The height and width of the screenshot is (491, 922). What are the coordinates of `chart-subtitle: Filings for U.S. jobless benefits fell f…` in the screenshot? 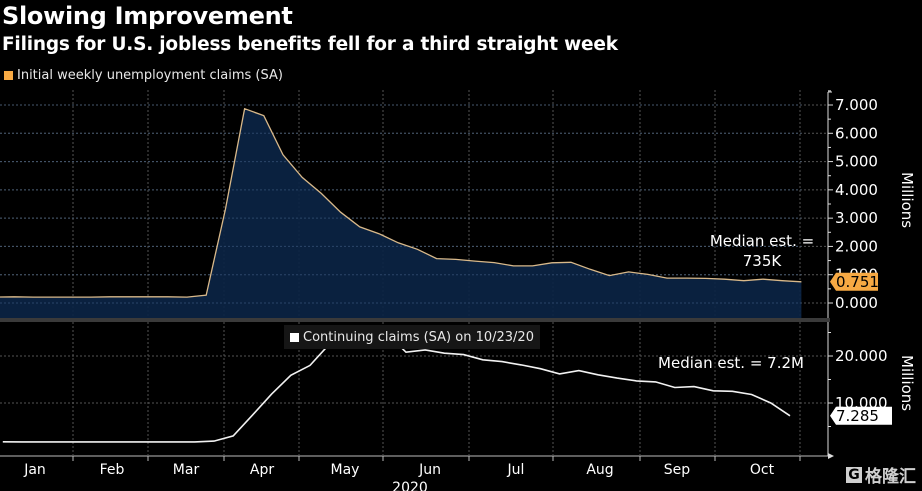 It's located at (310, 44).